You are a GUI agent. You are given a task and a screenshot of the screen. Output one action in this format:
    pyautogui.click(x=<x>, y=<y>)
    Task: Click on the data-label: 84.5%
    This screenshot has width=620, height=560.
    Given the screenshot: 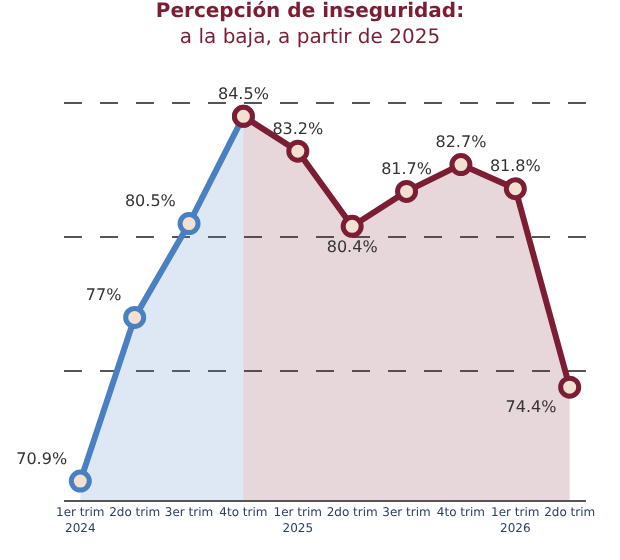 What is the action you would take?
    pyautogui.click(x=244, y=94)
    